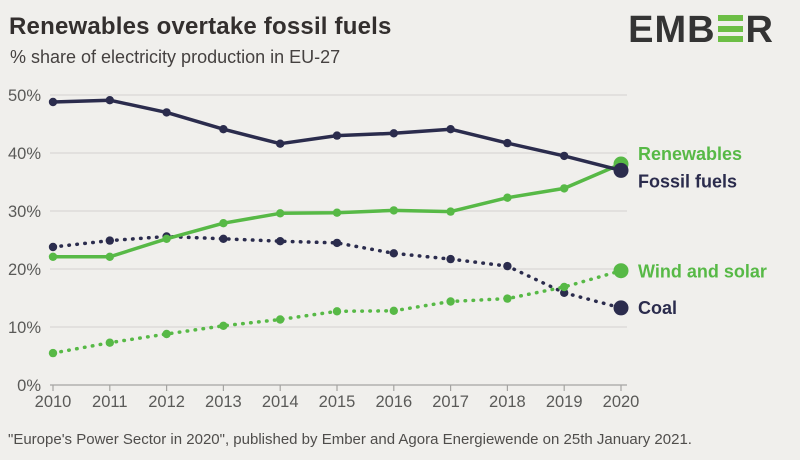  I want to click on data-point-coal-2019, so click(564, 292).